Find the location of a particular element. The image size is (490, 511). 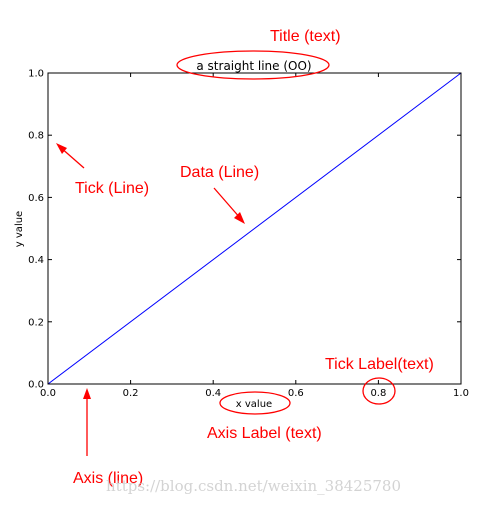

axis-pointer-arrowhead is located at coordinates (87, 393).